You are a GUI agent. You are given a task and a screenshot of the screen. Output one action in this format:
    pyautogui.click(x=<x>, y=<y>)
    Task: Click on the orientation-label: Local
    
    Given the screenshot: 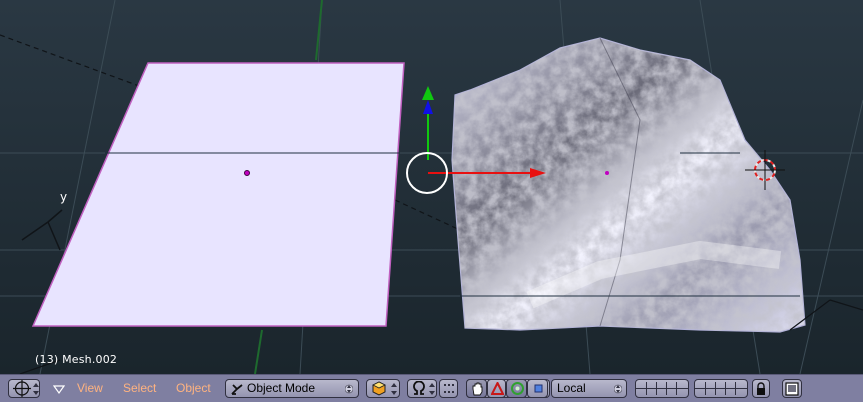 What is the action you would take?
    pyautogui.click(x=571, y=388)
    